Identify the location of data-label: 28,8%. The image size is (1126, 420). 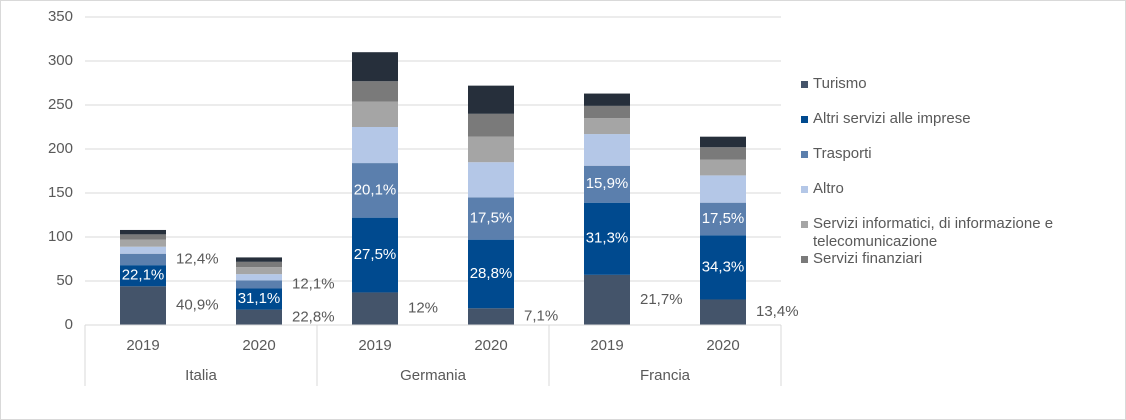
(491, 273).